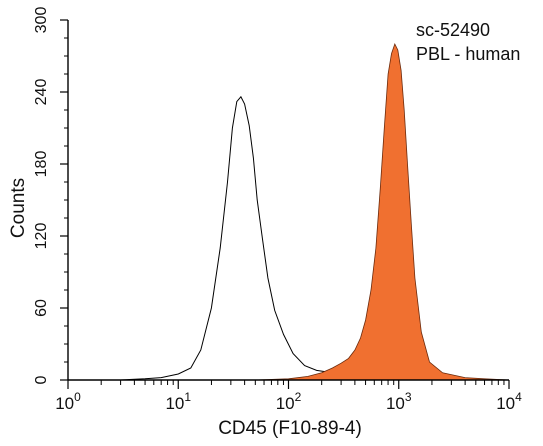 The width and height of the screenshot is (543, 446). Describe the element at coordinates (68, 401) in the screenshot. I see `x-tick-label: 10⁰` at that location.